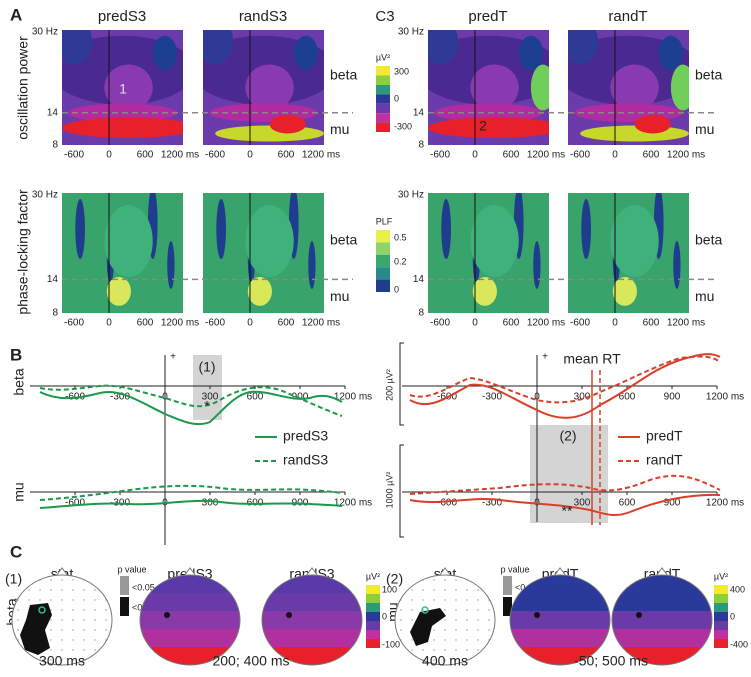  Describe the element at coordinates (343, 75) in the screenshot. I see `label: beta` at that location.